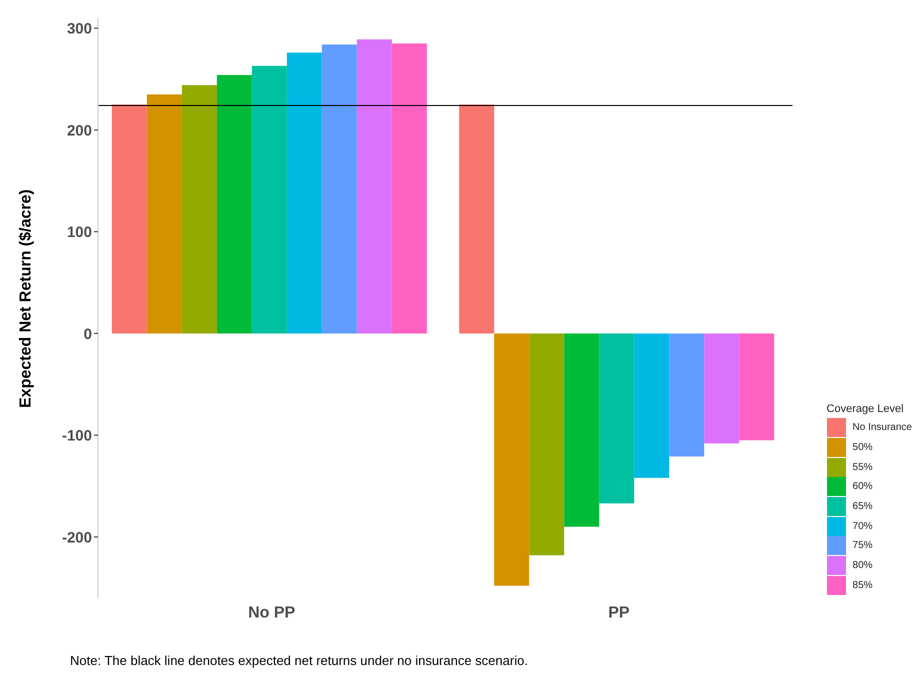 This screenshot has height=677, width=916. Describe the element at coordinates (862, 585) in the screenshot. I see `legend-label: 85%` at that location.